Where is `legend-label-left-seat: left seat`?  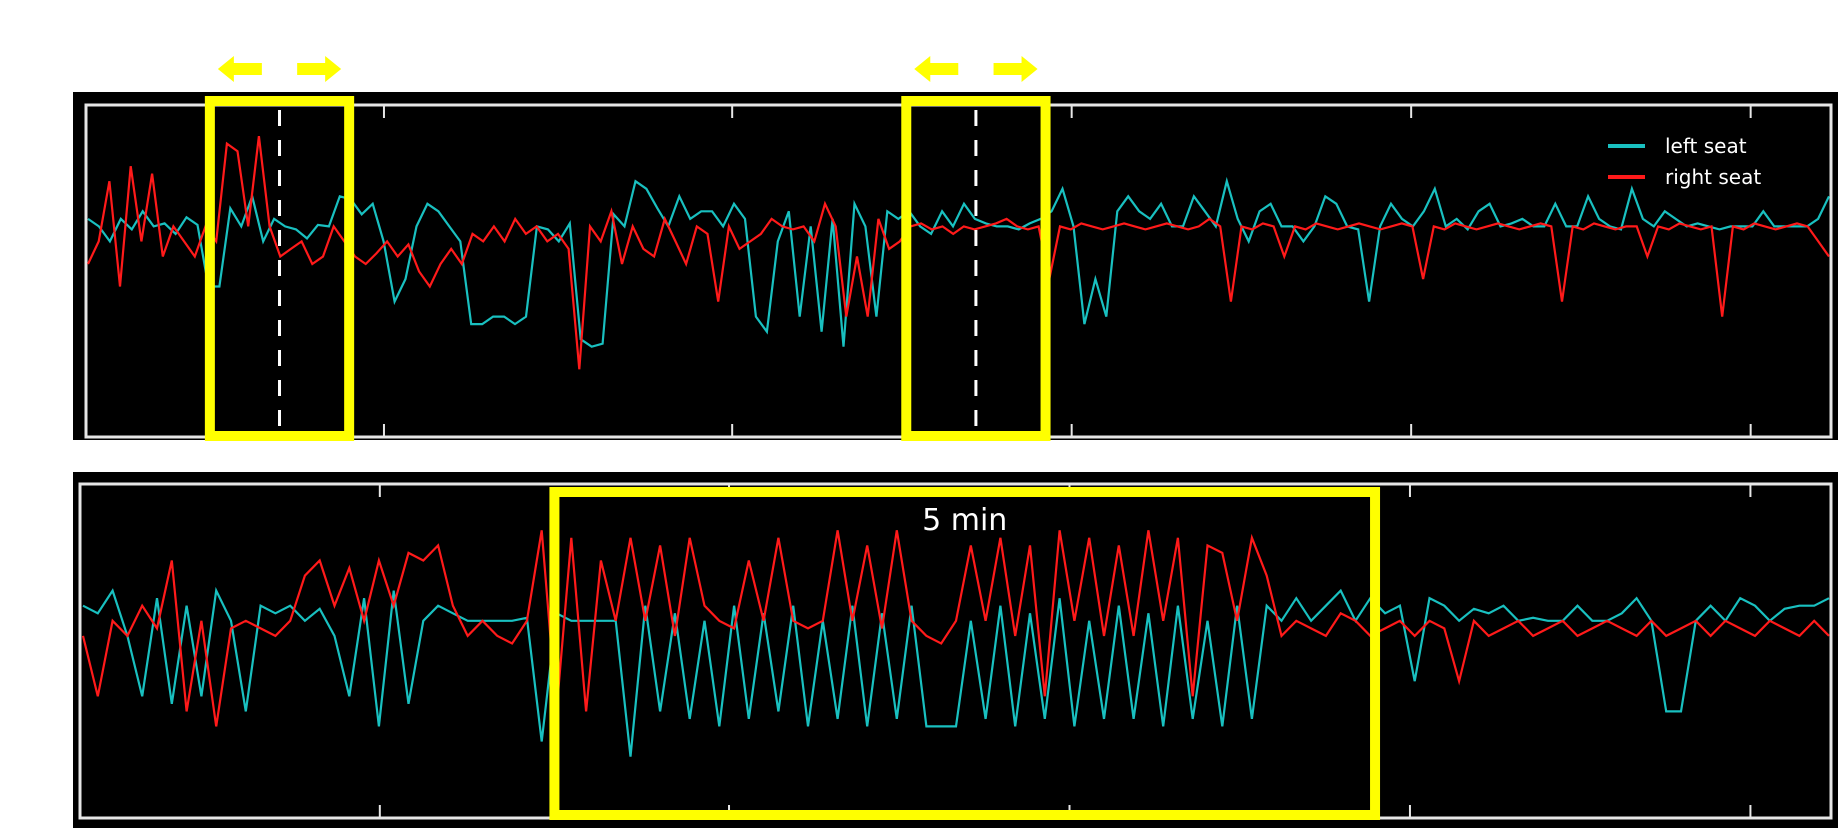 legend-label-left-seat: left seat is located at coordinates (1706, 146).